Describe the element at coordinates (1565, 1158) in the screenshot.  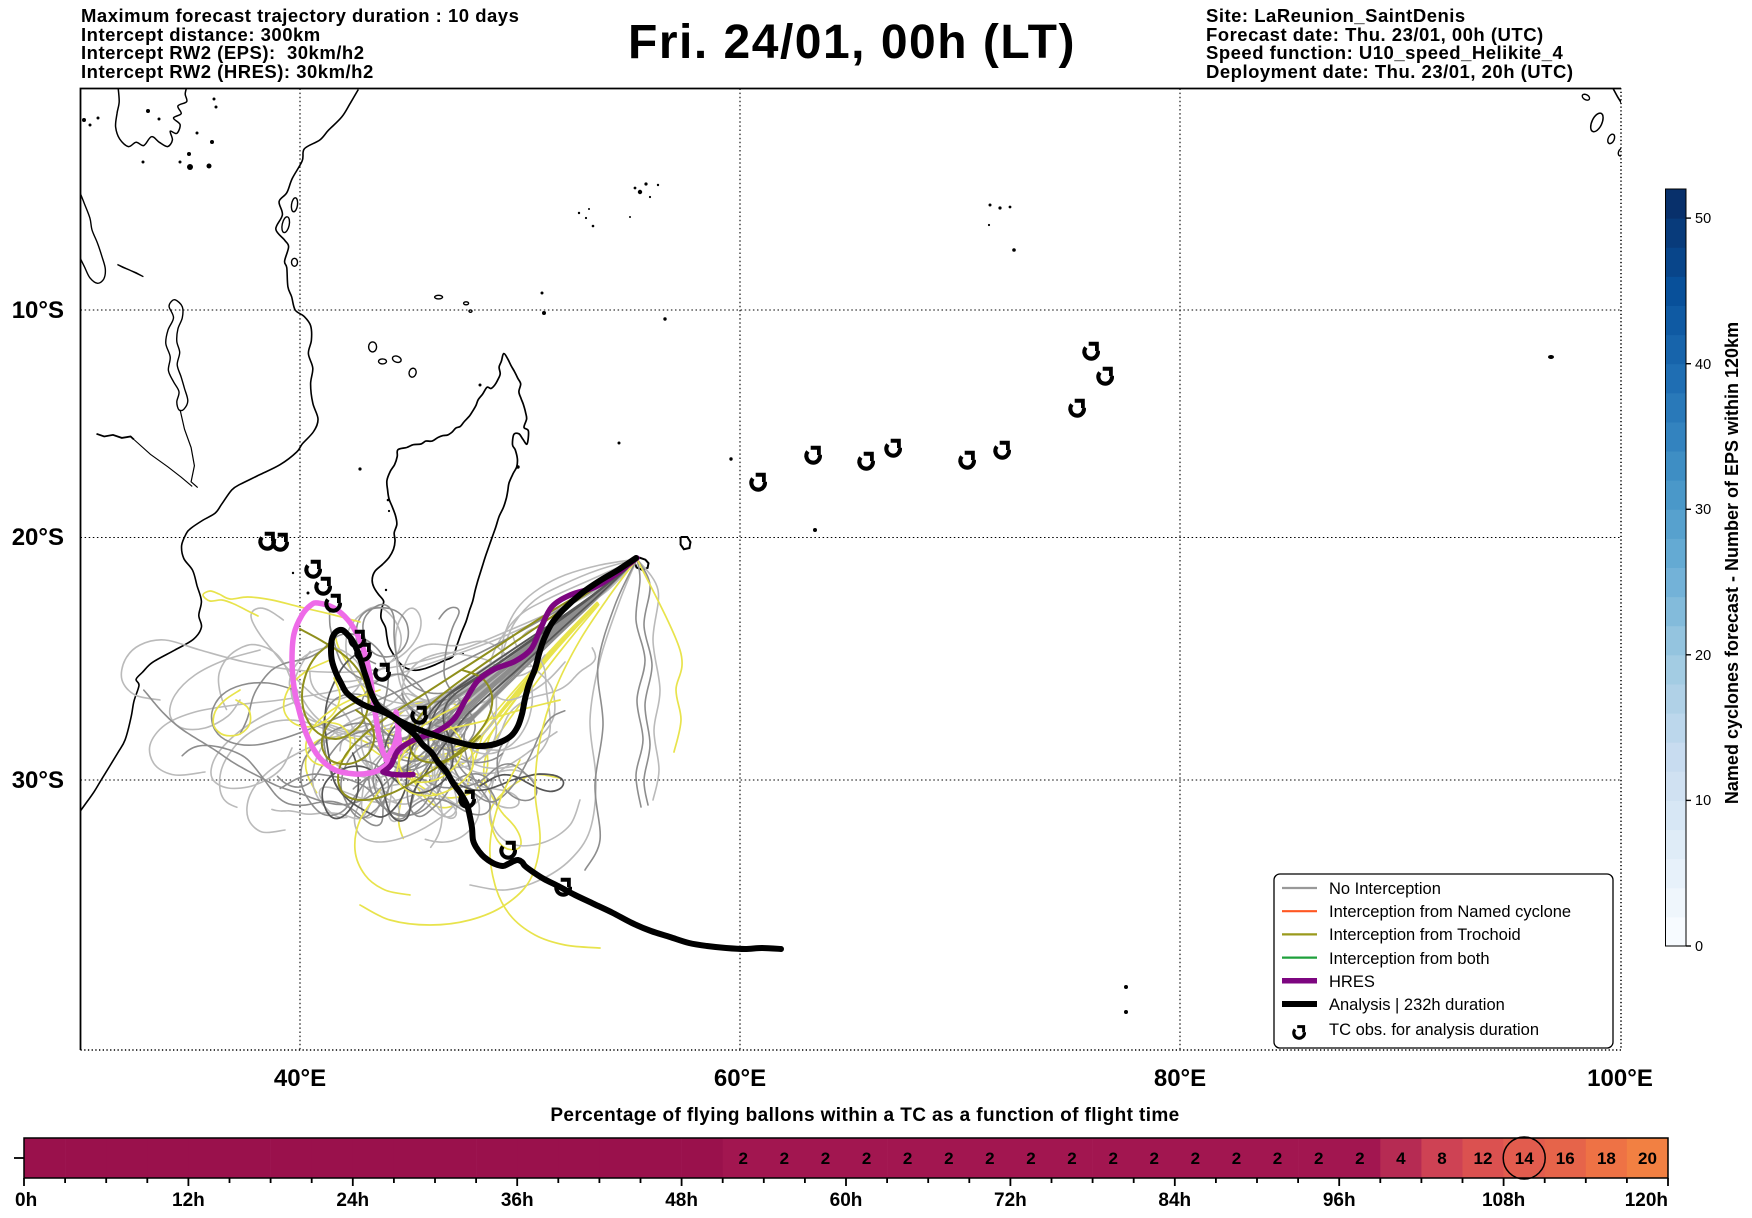
I see `svg-text: 16` at that location.